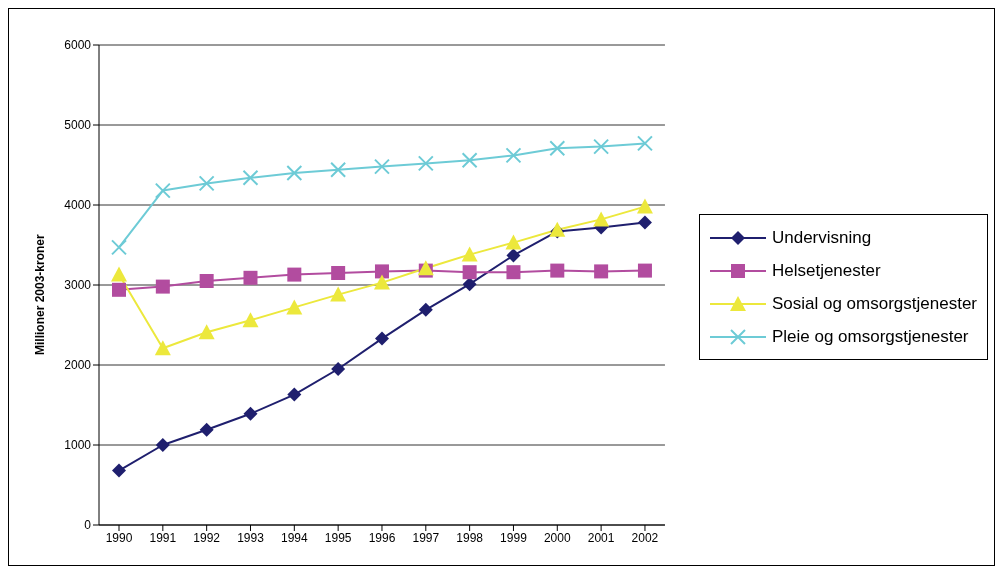 This screenshot has width=1005, height=572. What do you see at coordinates (870, 336) in the screenshot?
I see `legend-label: Pleie og omsorgstjenester` at bounding box center [870, 336].